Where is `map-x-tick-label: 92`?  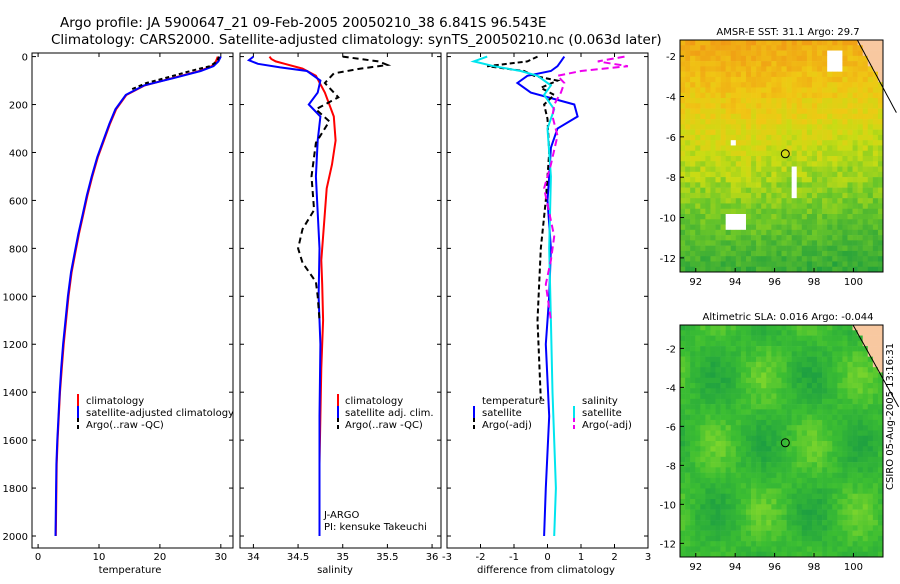
map-x-tick-label: 92 is located at coordinates (695, 282).